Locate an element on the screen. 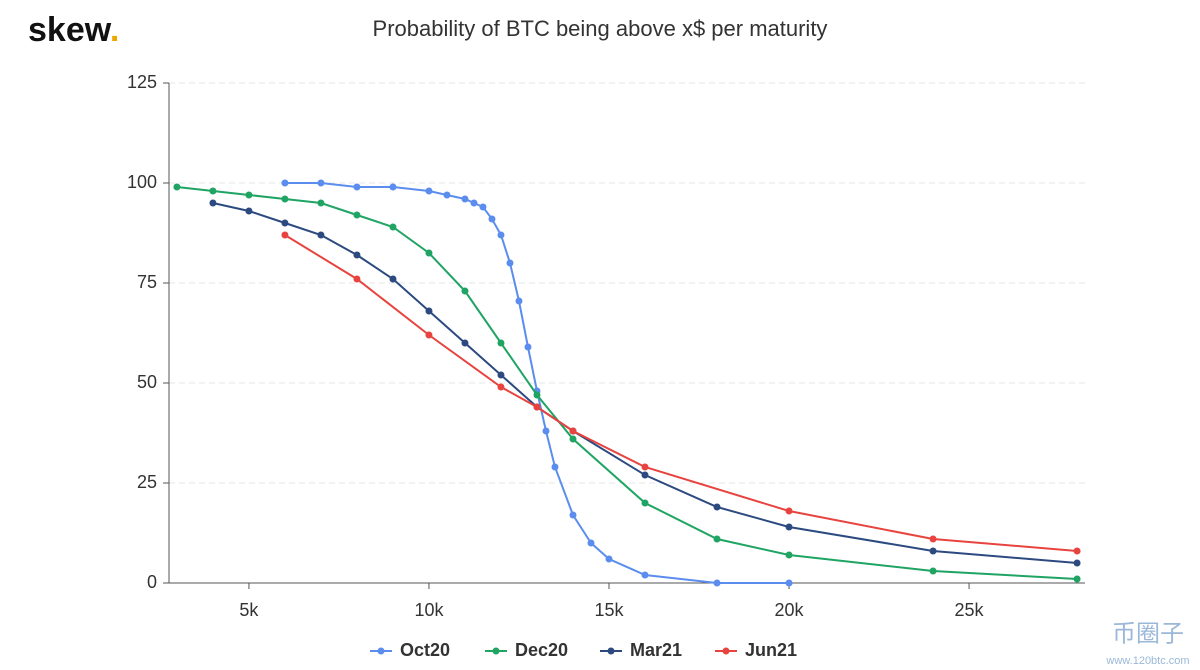  logo-text: skew is located at coordinates (70, 30).